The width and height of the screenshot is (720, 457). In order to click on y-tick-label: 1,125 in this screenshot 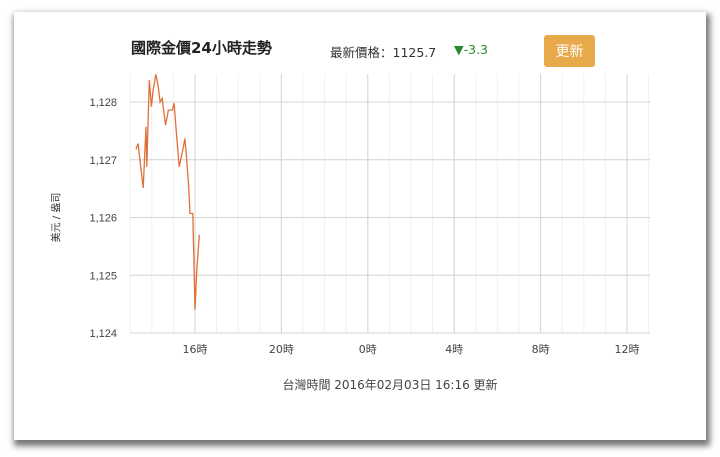, I will do `click(103, 276)`.